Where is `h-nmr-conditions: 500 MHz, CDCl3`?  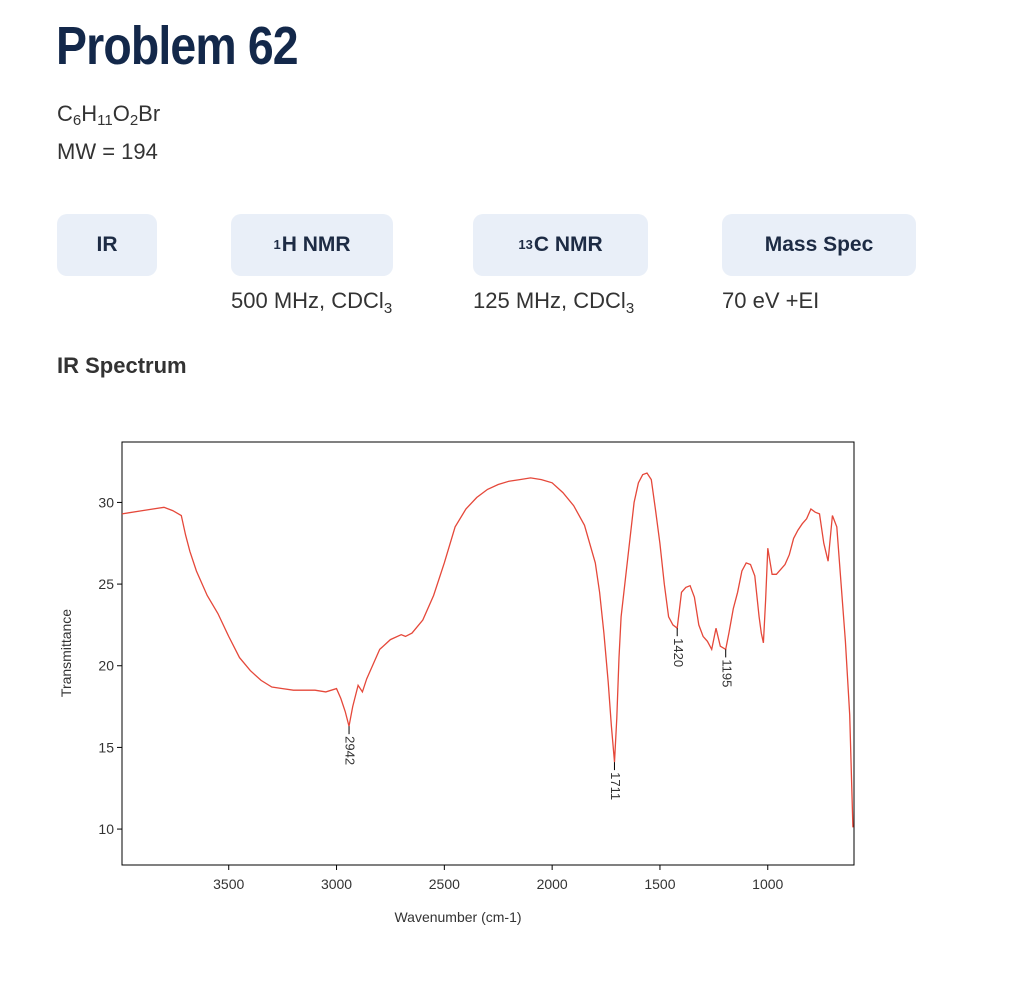 h-nmr-conditions: 500 MHz, CDCl3 is located at coordinates (312, 302).